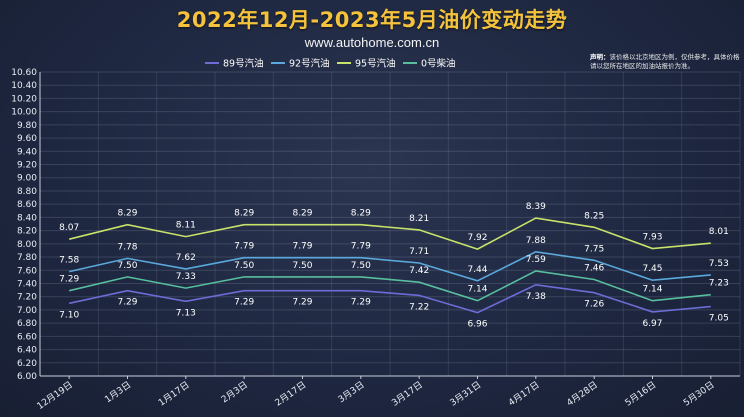 This screenshot has width=744, height=417. What do you see at coordinates (24, 86) in the screenshot?
I see `y-tick-label: 10.40` at bounding box center [24, 86].